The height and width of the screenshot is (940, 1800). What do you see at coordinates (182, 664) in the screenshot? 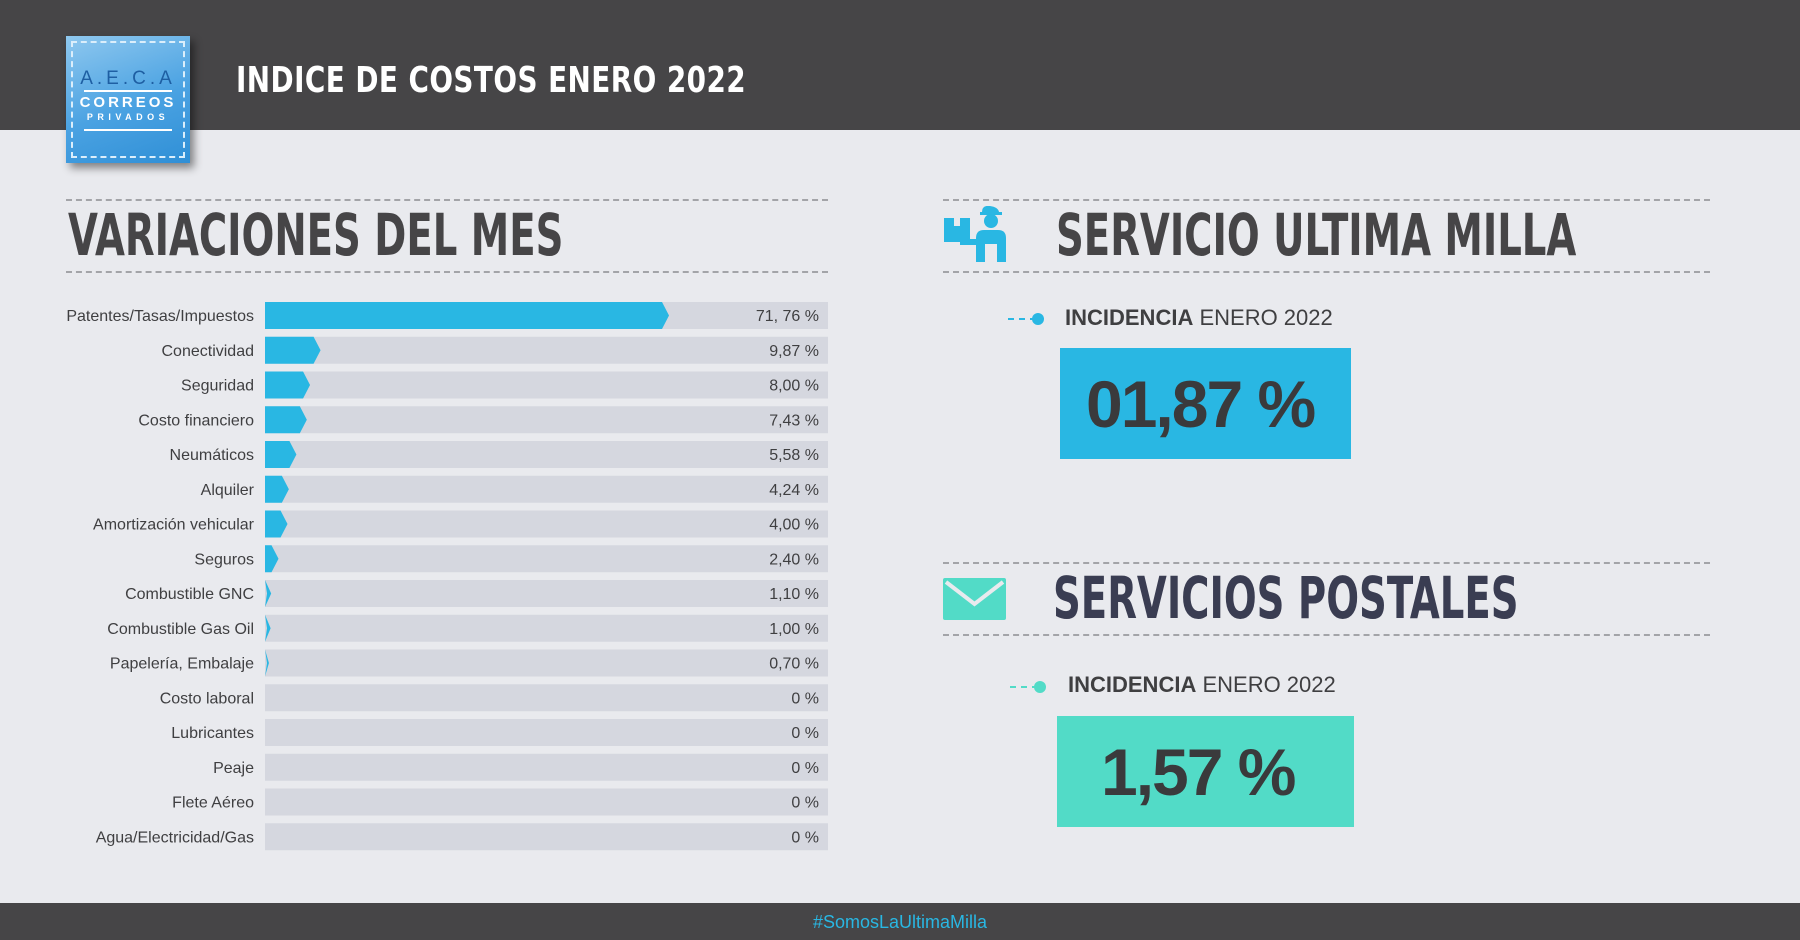
I see `category-label: Papelería, Embalaje` at bounding box center [182, 664].